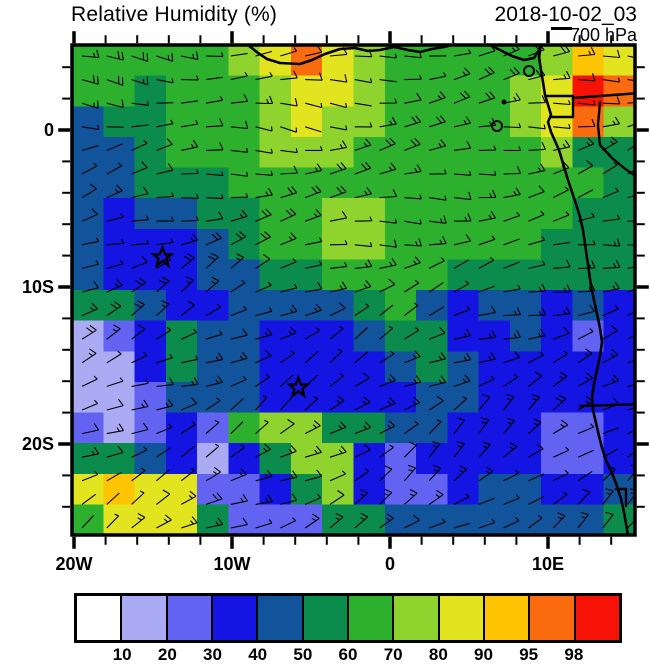 Image resolution: width=650 pixels, height=667 pixels. Describe the element at coordinates (438, 654) in the screenshot. I see `colorbar-label-80: 80` at that location.